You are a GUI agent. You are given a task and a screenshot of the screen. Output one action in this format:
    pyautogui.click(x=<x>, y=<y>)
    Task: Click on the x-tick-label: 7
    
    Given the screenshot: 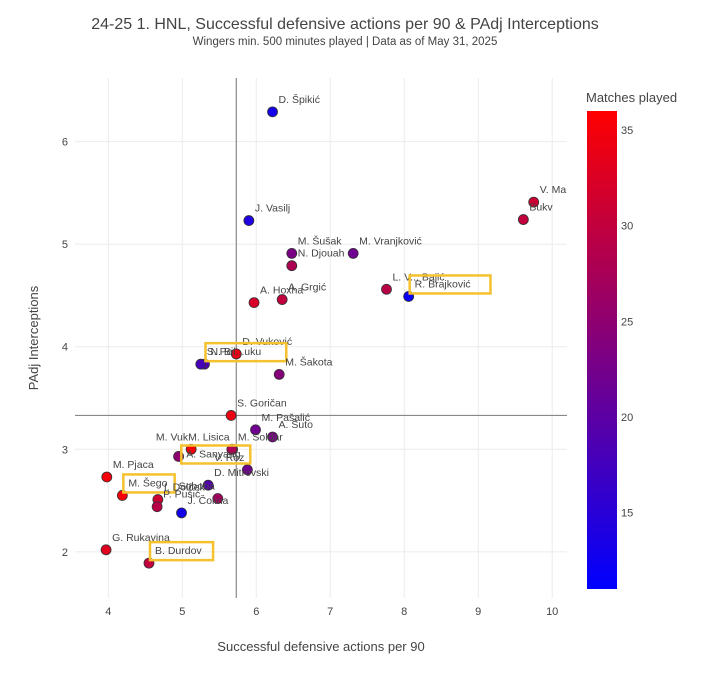 What is the action you would take?
    pyautogui.click(x=330, y=612)
    